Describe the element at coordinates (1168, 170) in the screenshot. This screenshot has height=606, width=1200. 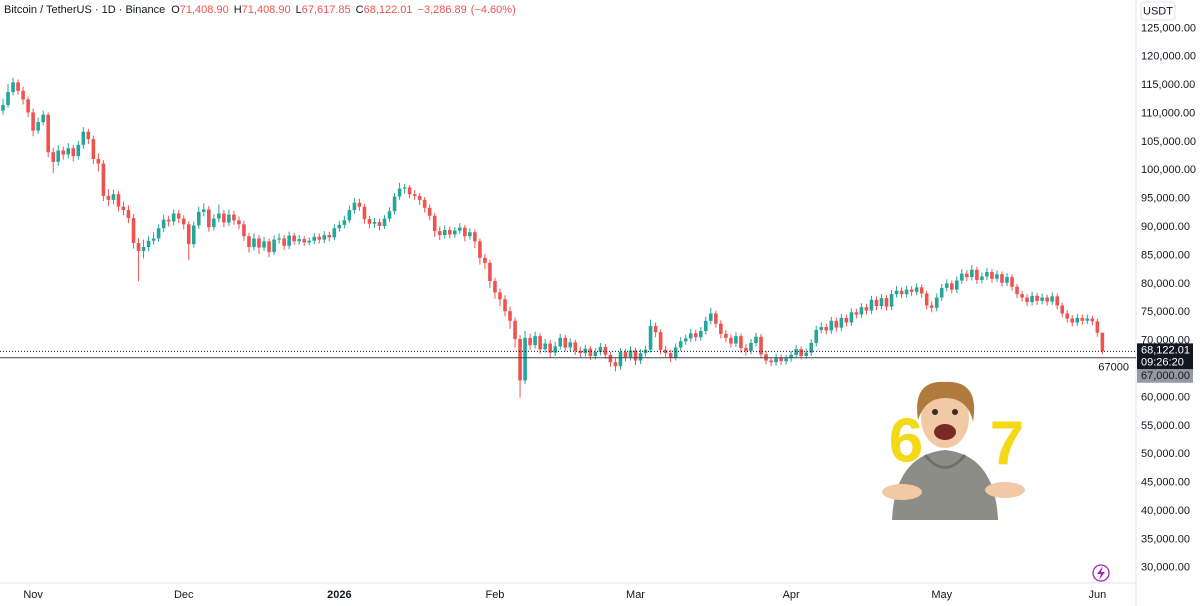
I see `y-tick-label: 100,000.00` at that location.